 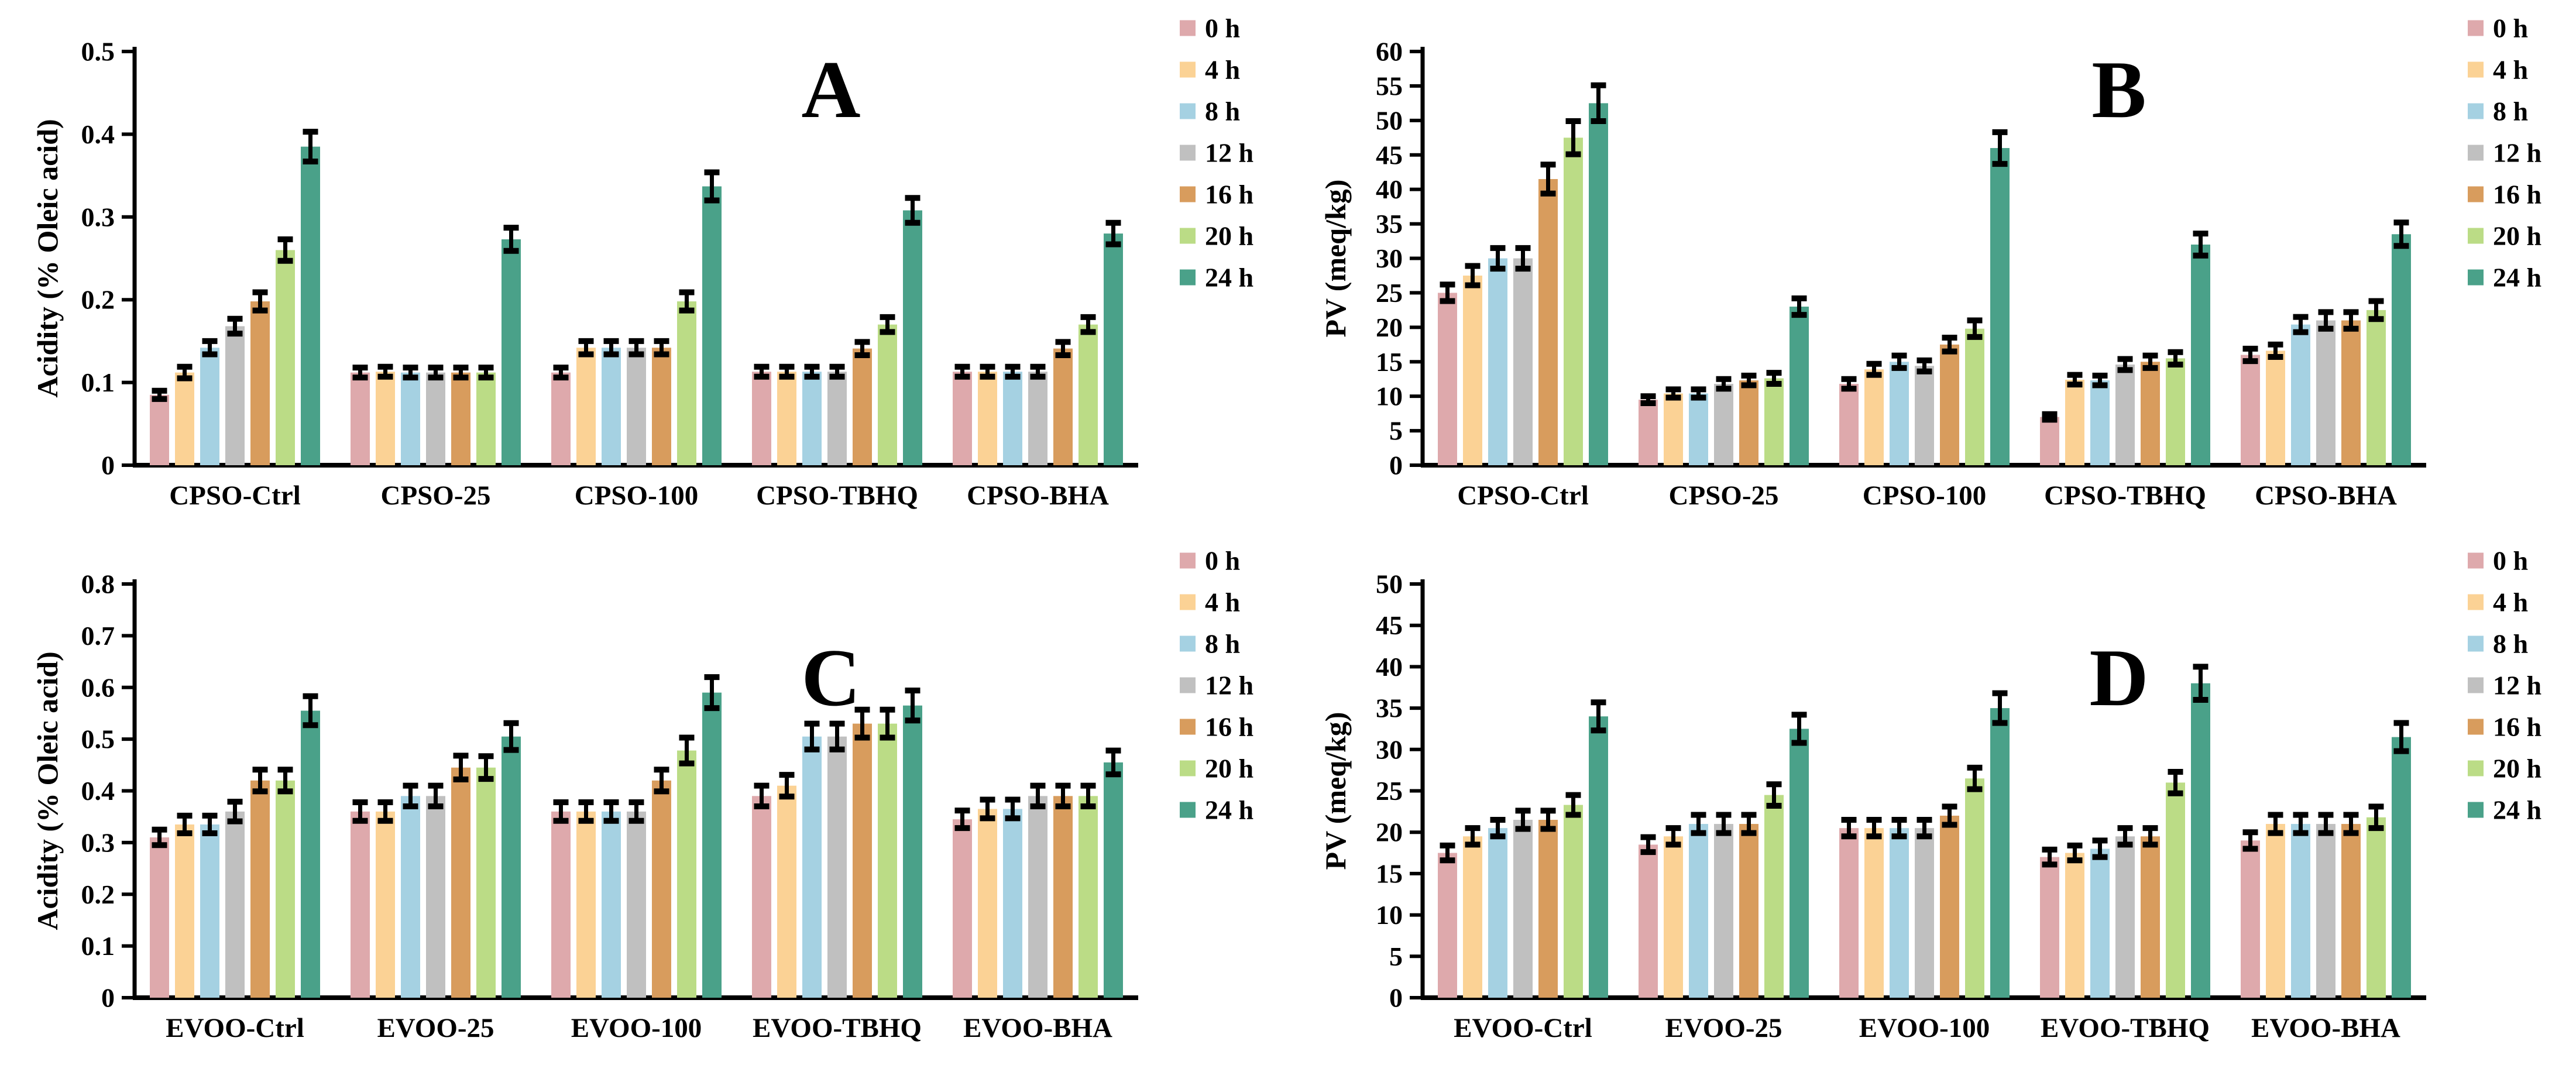 I want to click on bar-CPSO-TBHQ-0h, so click(x=761, y=419).